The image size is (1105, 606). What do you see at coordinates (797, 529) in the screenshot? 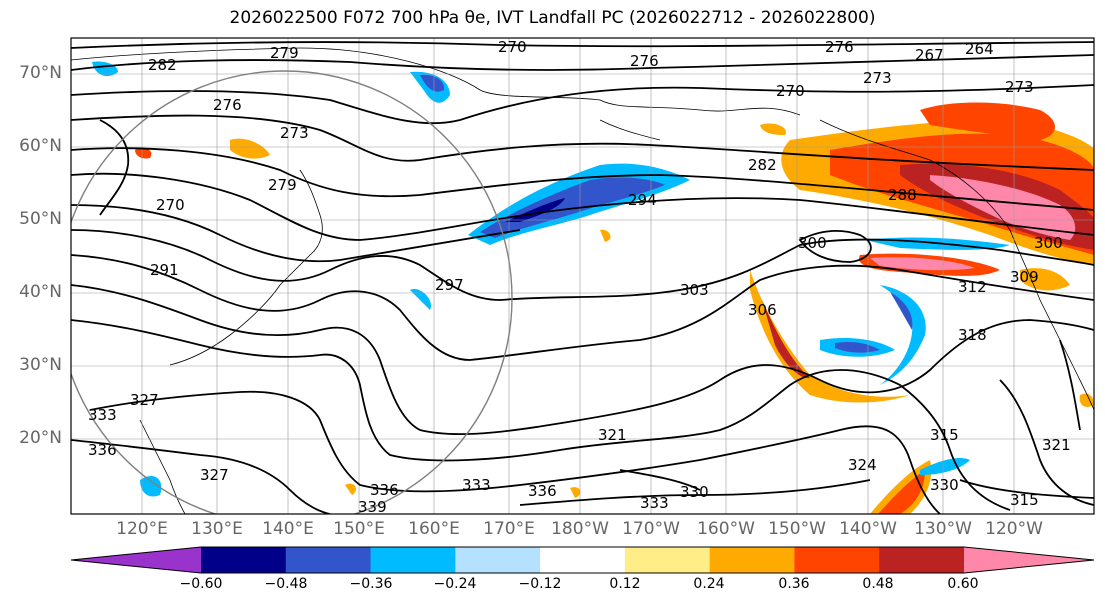
I see `lon-label: 150°W` at bounding box center [797, 529].